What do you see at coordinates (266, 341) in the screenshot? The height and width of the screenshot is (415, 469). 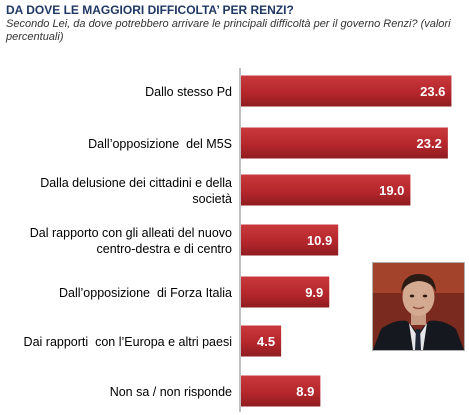 I see `bar-value-label: 4.5` at bounding box center [266, 341].